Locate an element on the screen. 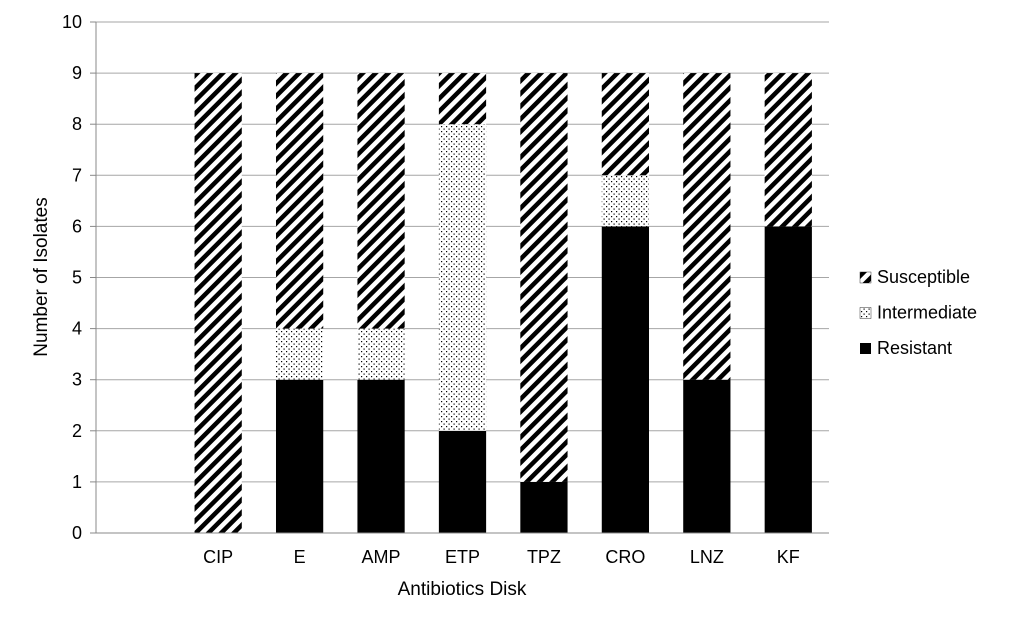 This screenshot has height=632, width=1014. y-axis-title: Number of Isolates is located at coordinates (41, 276).